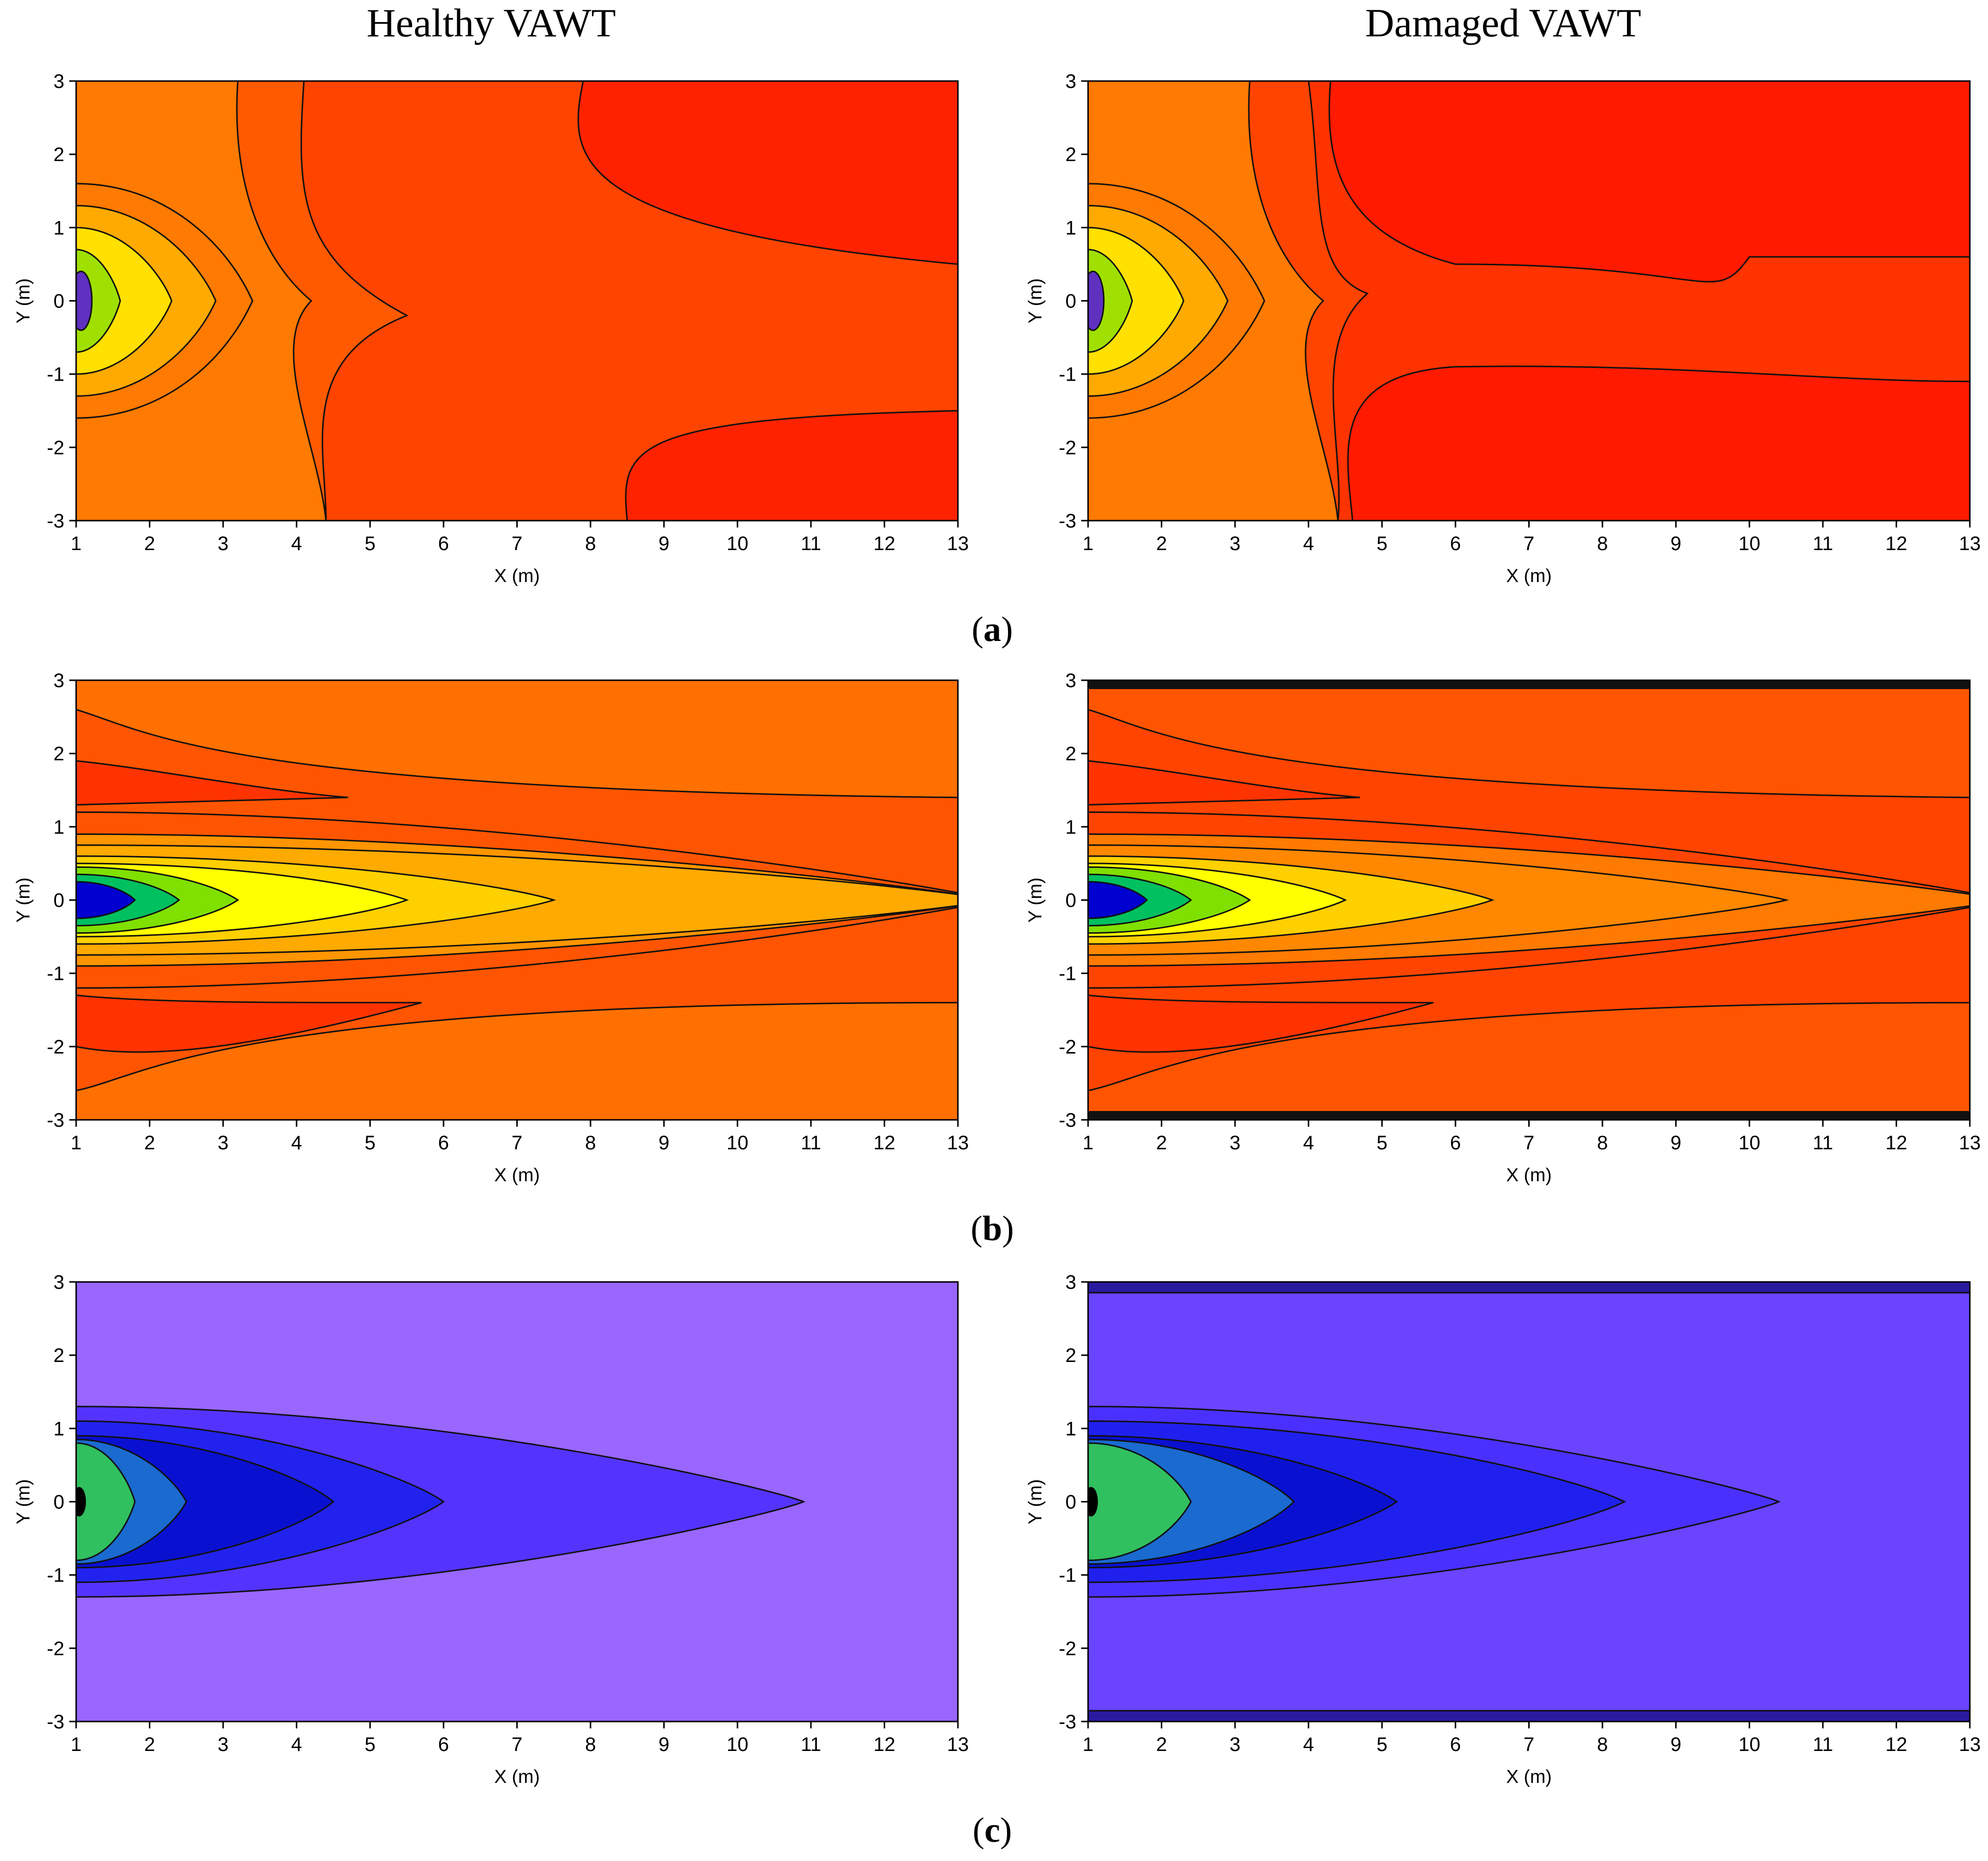  I want to click on x-tick-label: 10, so click(738, 1143).